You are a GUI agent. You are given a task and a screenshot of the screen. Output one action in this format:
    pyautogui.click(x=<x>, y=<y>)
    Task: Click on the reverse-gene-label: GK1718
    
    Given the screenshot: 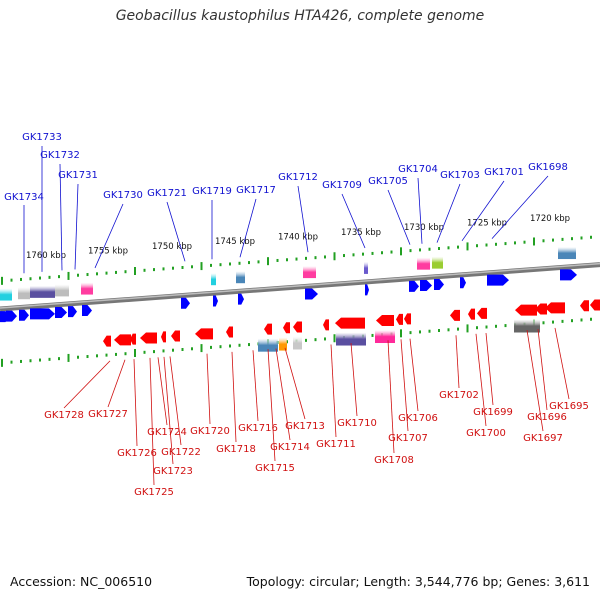 What is the action you would take?
    pyautogui.click(x=236, y=449)
    